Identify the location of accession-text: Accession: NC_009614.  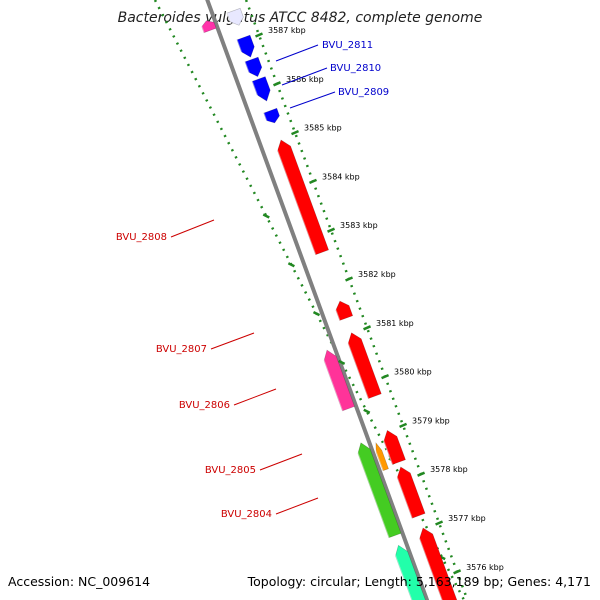
(79, 581).